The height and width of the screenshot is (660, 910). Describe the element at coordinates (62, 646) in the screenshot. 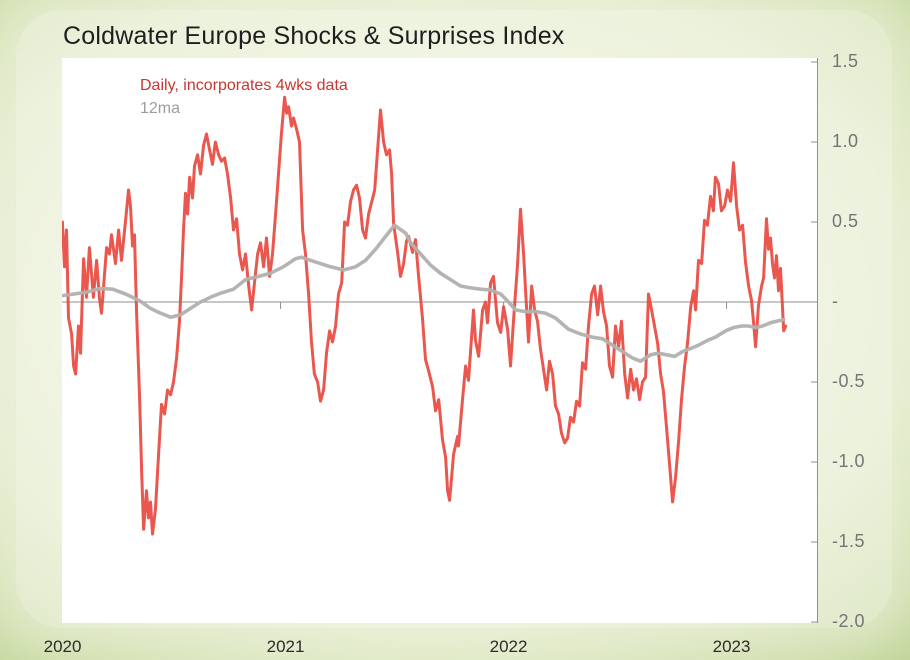

I see `x-axis-tick-label: 2020` at that location.